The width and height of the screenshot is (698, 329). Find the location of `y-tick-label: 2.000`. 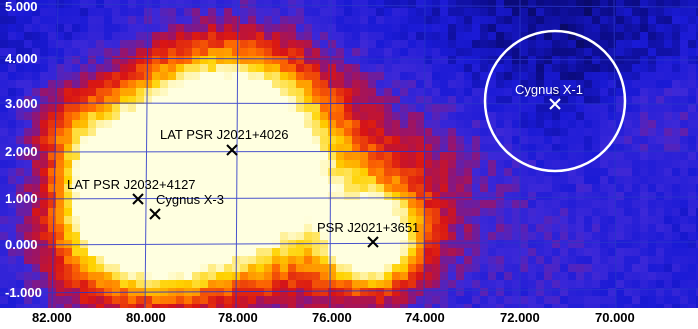

y-tick-label: 2.000 is located at coordinates (21, 151).